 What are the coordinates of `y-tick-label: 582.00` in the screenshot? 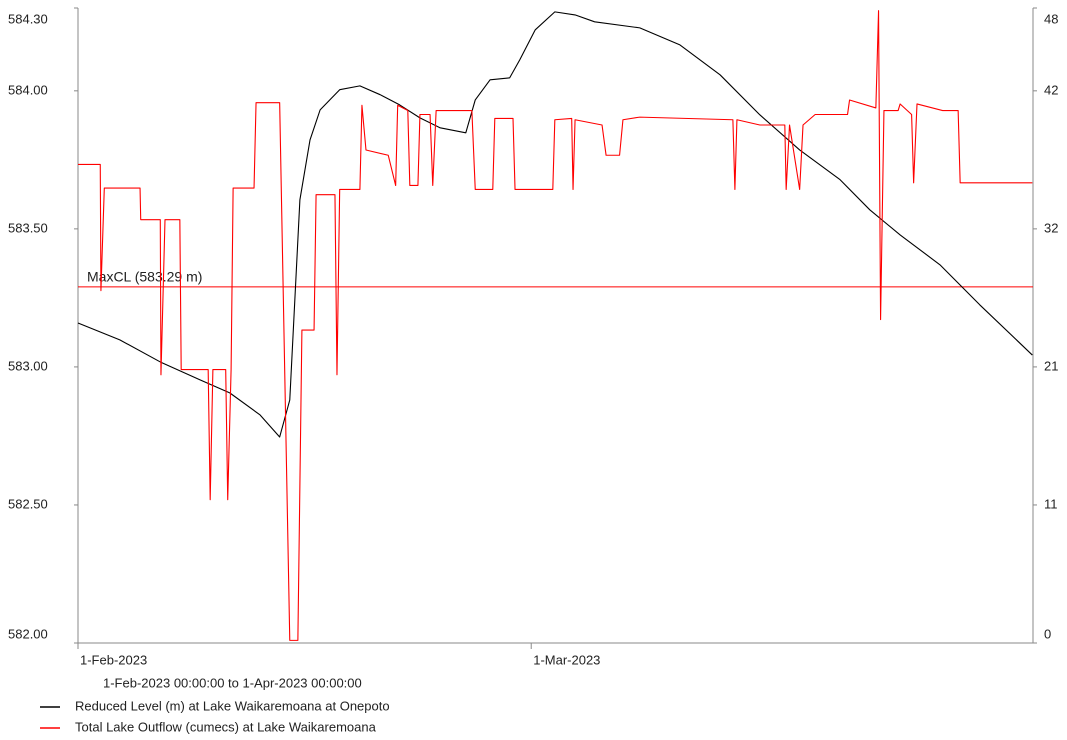 It's located at (28, 633).